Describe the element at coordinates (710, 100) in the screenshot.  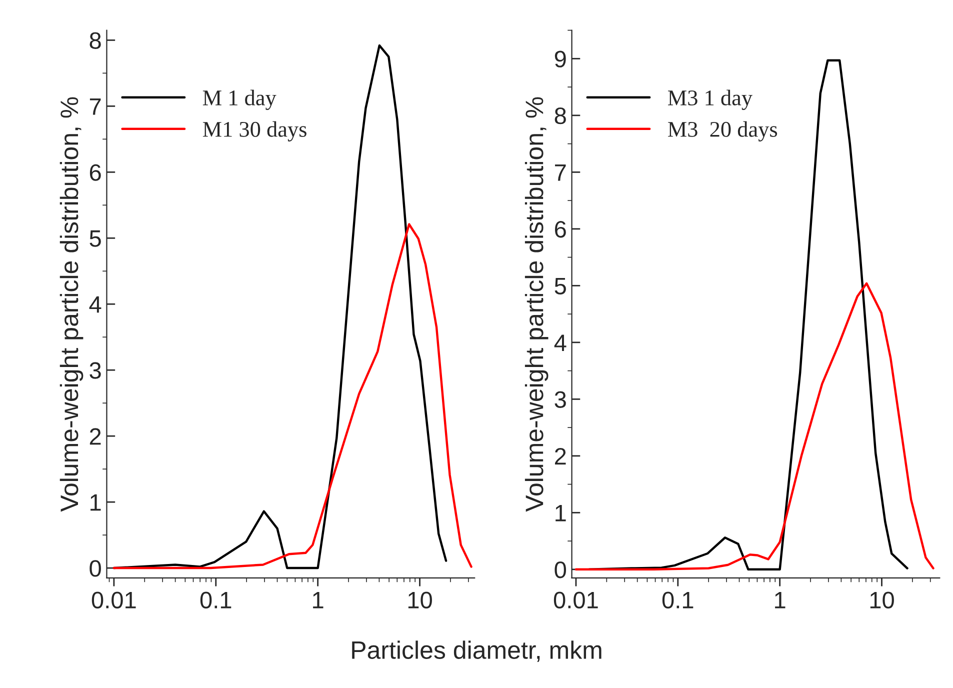
I see `legend-label: M3 1 day` at that location.